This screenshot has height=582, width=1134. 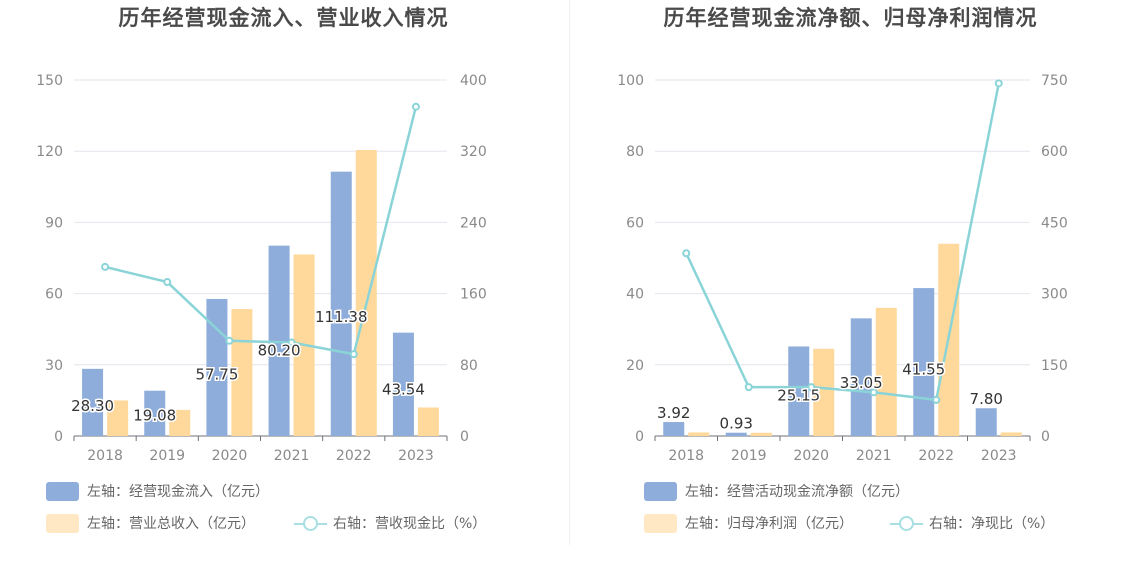 What do you see at coordinates (283, 18) in the screenshot?
I see `left-chart-title: 历年经营现金流入、营业收入情况` at bounding box center [283, 18].